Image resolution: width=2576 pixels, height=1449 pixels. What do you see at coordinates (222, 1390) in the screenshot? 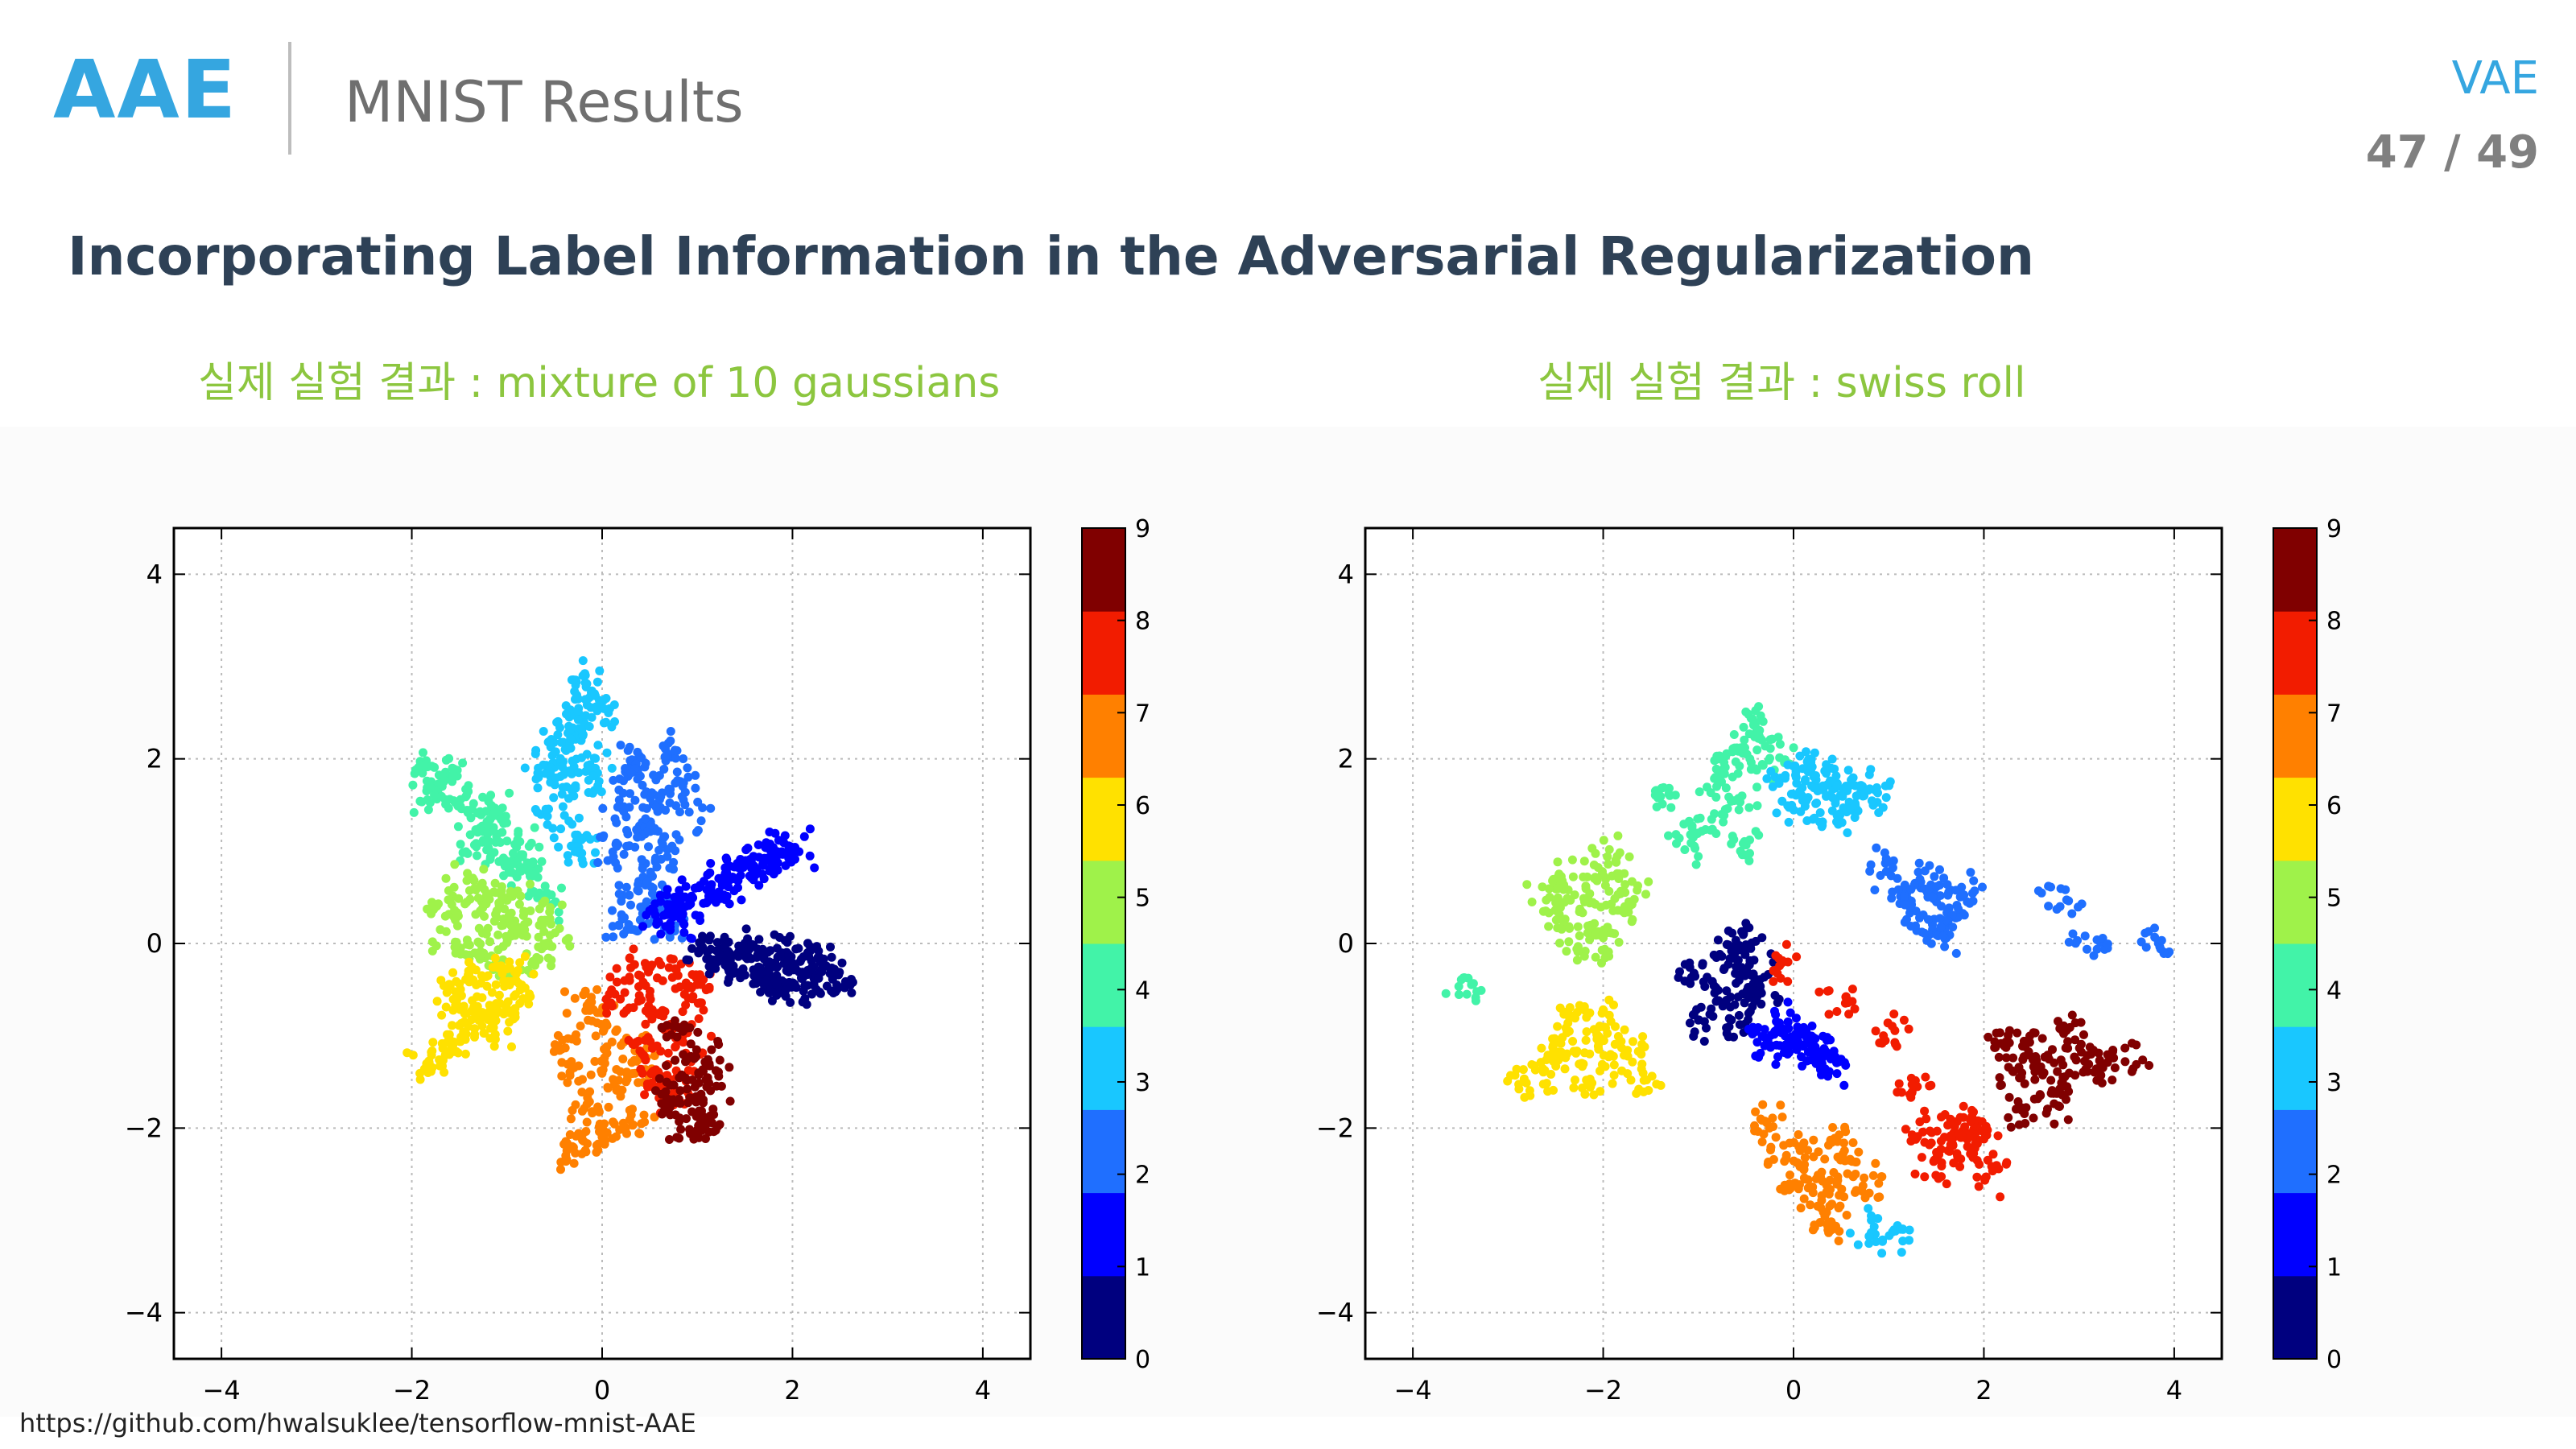
I see `x-tick-label: −4` at bounding box center [222, 1390].